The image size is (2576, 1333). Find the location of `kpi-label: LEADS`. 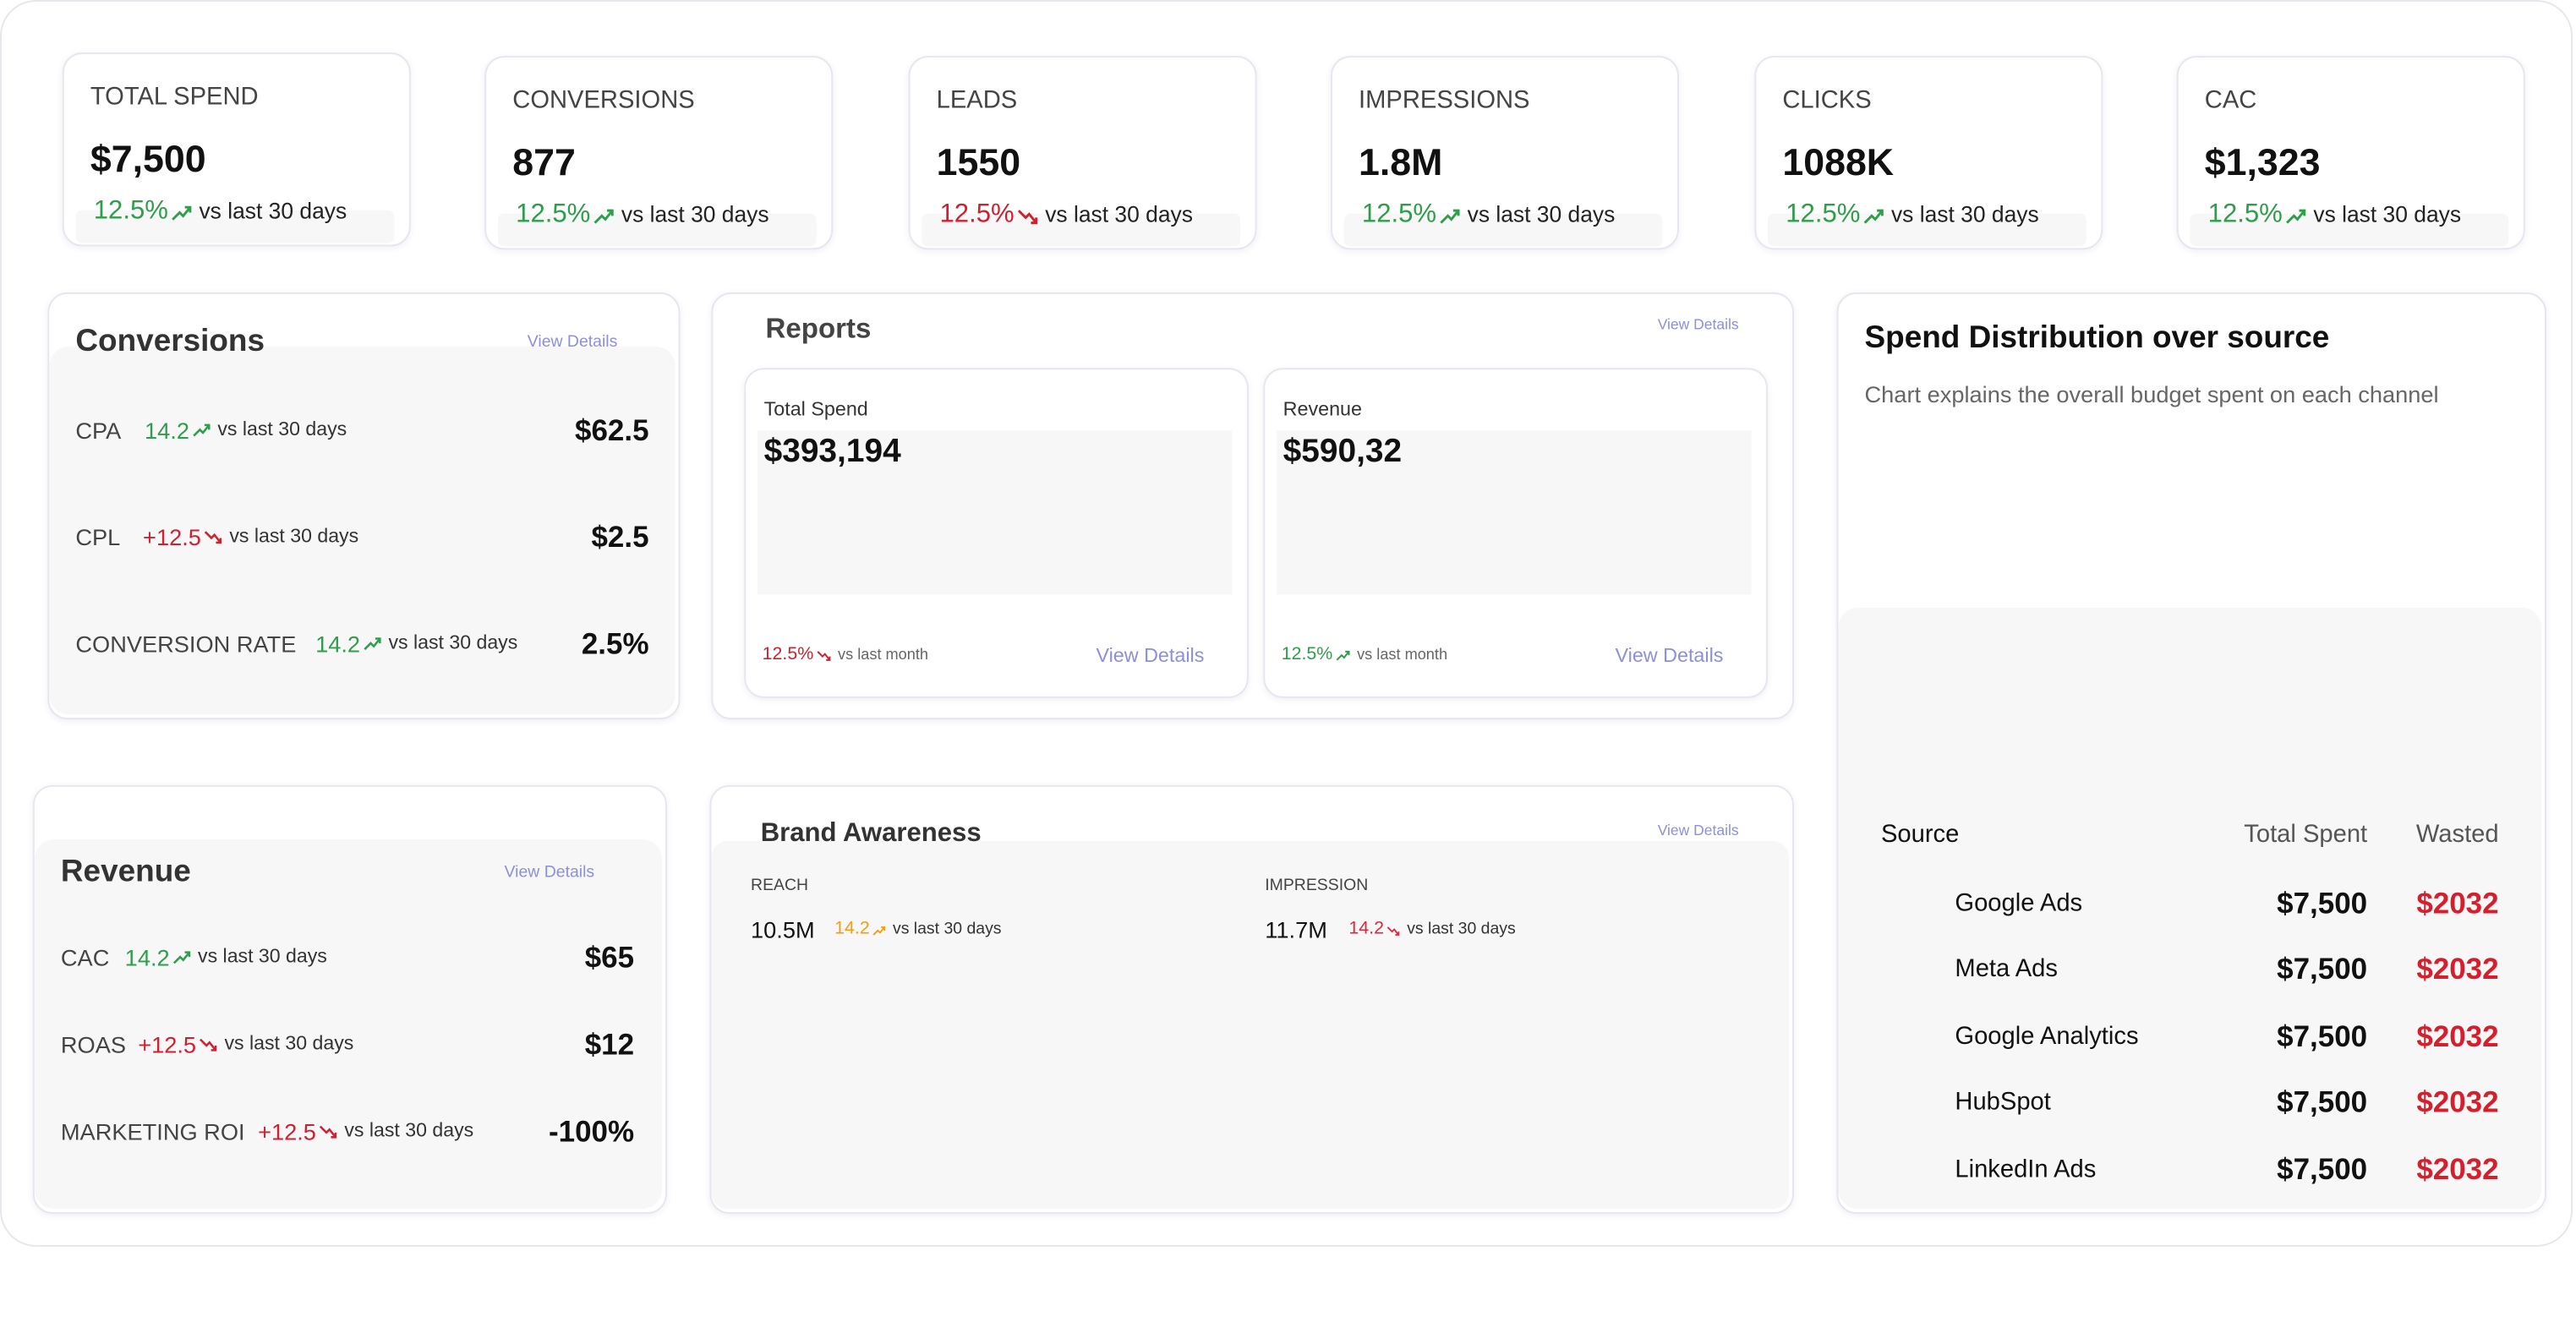

kpi-label: LEADS is located at coordinates (977, 100).